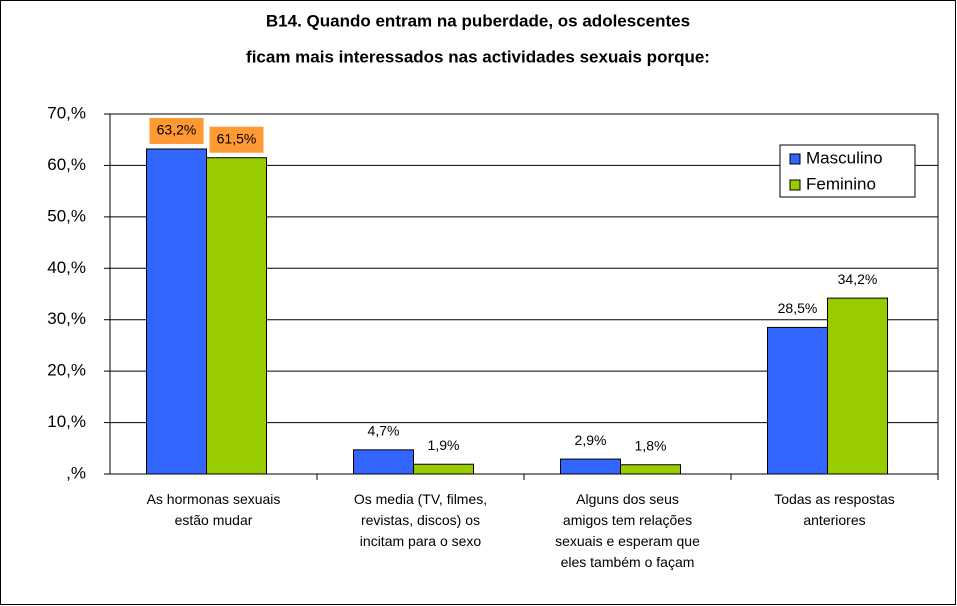 The image size is (957, 606). I want to click on y-tick-label: 60,%, so click(66, 164).